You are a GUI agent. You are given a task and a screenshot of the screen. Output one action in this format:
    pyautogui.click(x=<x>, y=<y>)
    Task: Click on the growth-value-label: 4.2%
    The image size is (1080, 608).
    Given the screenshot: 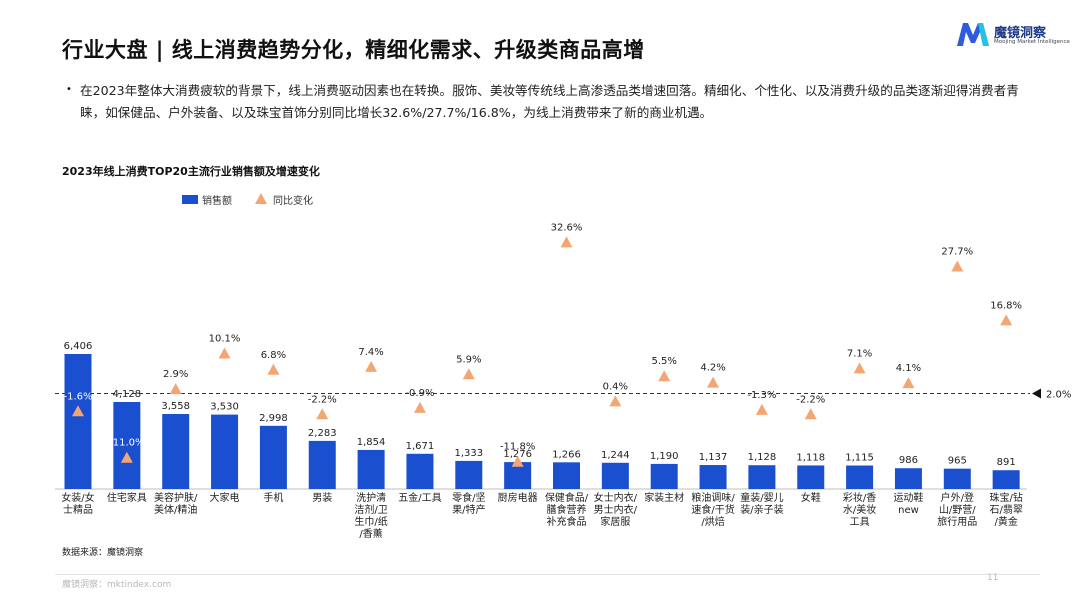 What is the action you would take?
    pyautogui.click(x=712, y=368)
    